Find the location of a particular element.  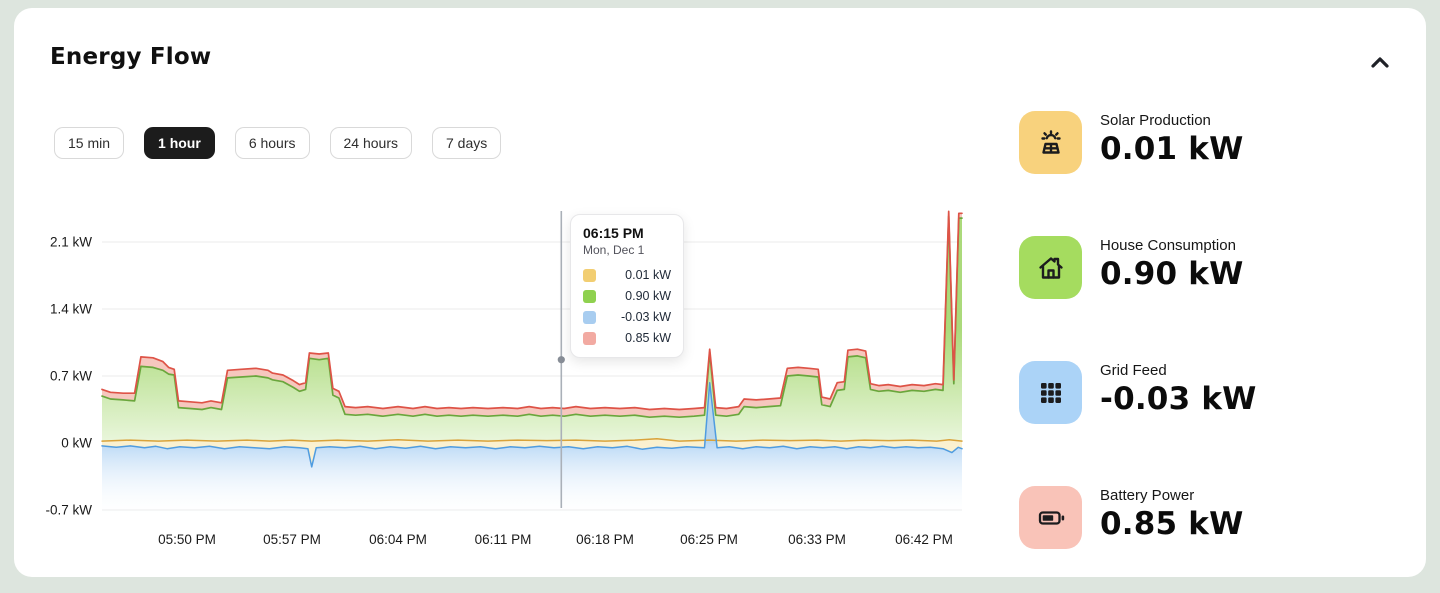

tooltip-value: 0.01 kW is located at coordinates (648, 275).